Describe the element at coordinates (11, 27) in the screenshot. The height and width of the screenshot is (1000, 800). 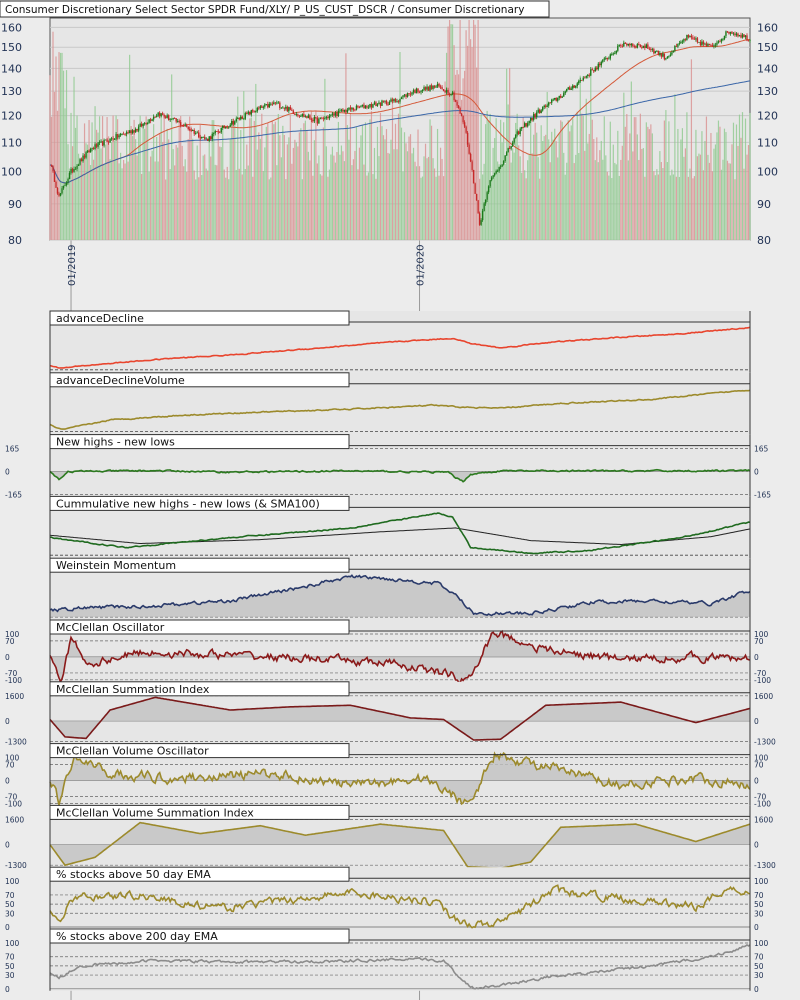
I see `price-ytick-left: 160` at that location.